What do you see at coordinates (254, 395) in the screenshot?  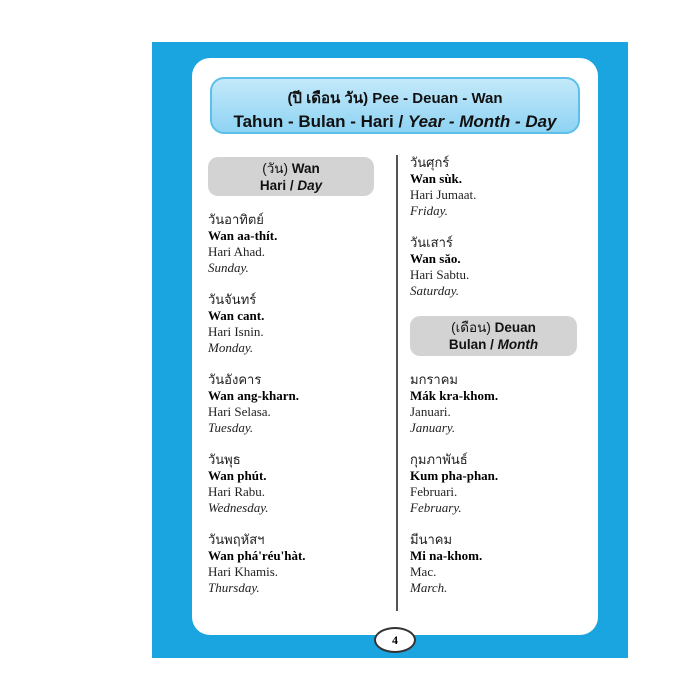 I see `entry-roman: Wan ang-kharn.` at bounding box center [254, 395].